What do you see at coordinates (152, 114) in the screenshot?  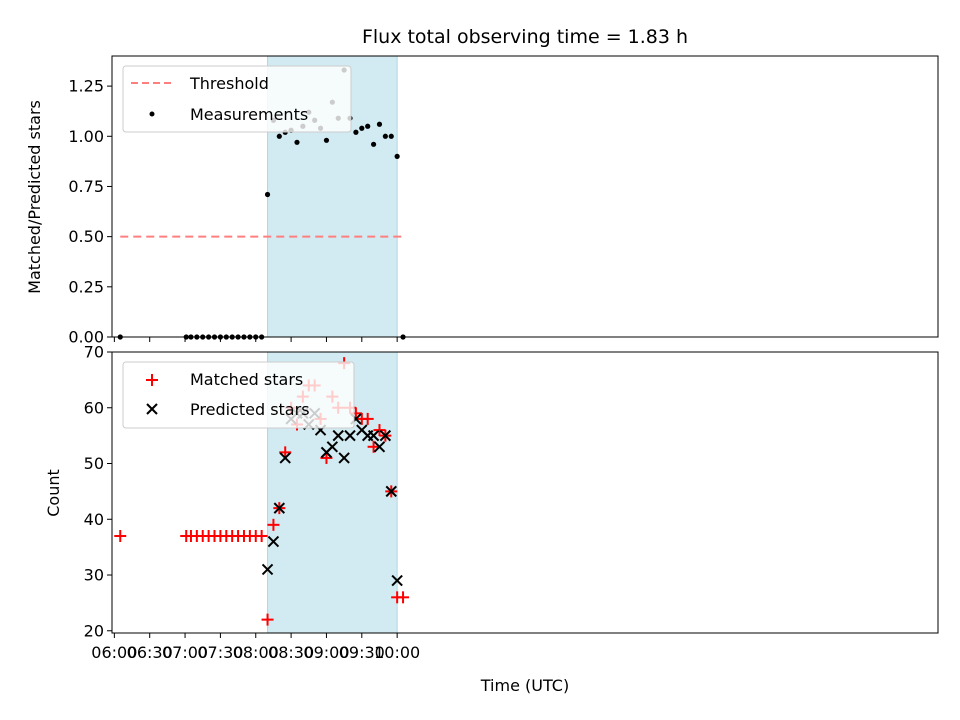 I see `legend-measurements-swatch` at bounding box center [152, 114].